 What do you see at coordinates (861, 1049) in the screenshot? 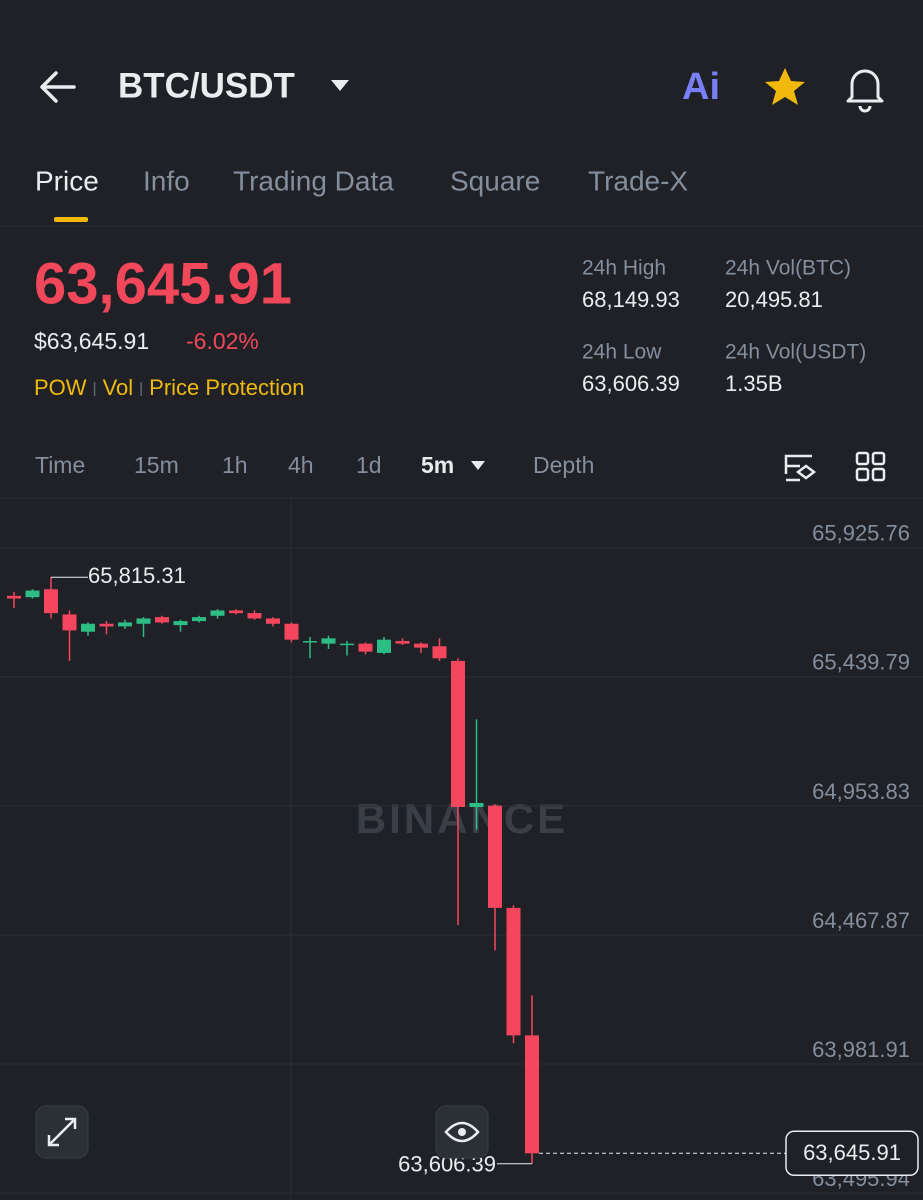
I see `y-tick-label: 63,981.91` at bounding box center [861, 1049].